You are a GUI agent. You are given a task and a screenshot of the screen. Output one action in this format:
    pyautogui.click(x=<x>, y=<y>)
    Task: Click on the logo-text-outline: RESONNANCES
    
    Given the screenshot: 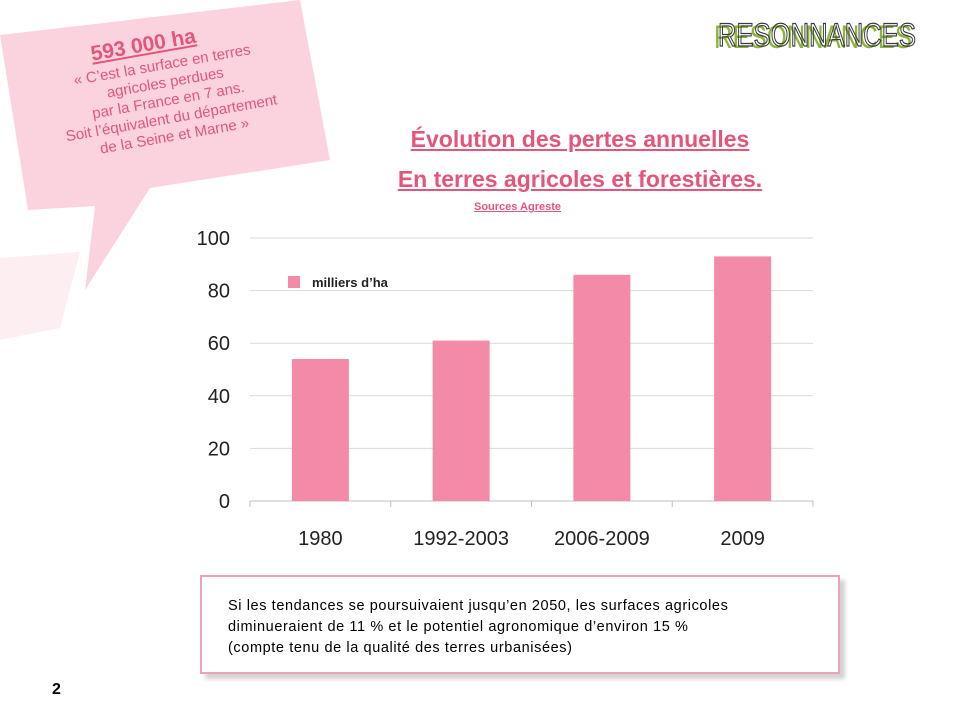 What is the action you would take?
    pyautogui.click(x=817, y=35)
    